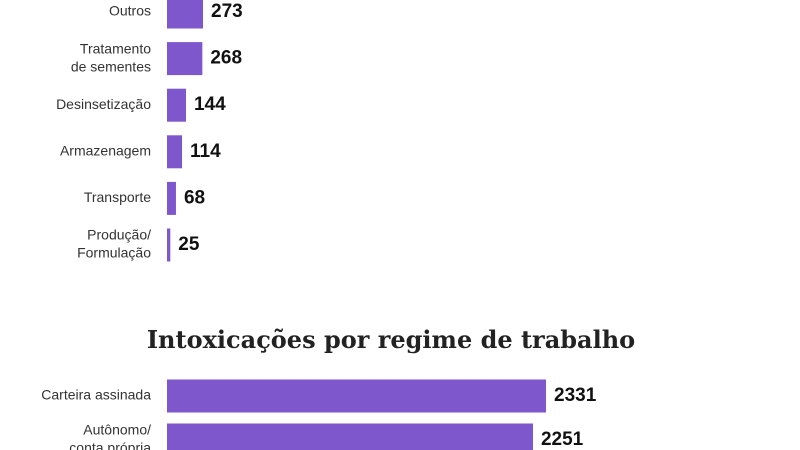  What do you see at coordinates (562, 439) in the screenshot?
I see `value-label: 2251` at bounding box center [562, 439].